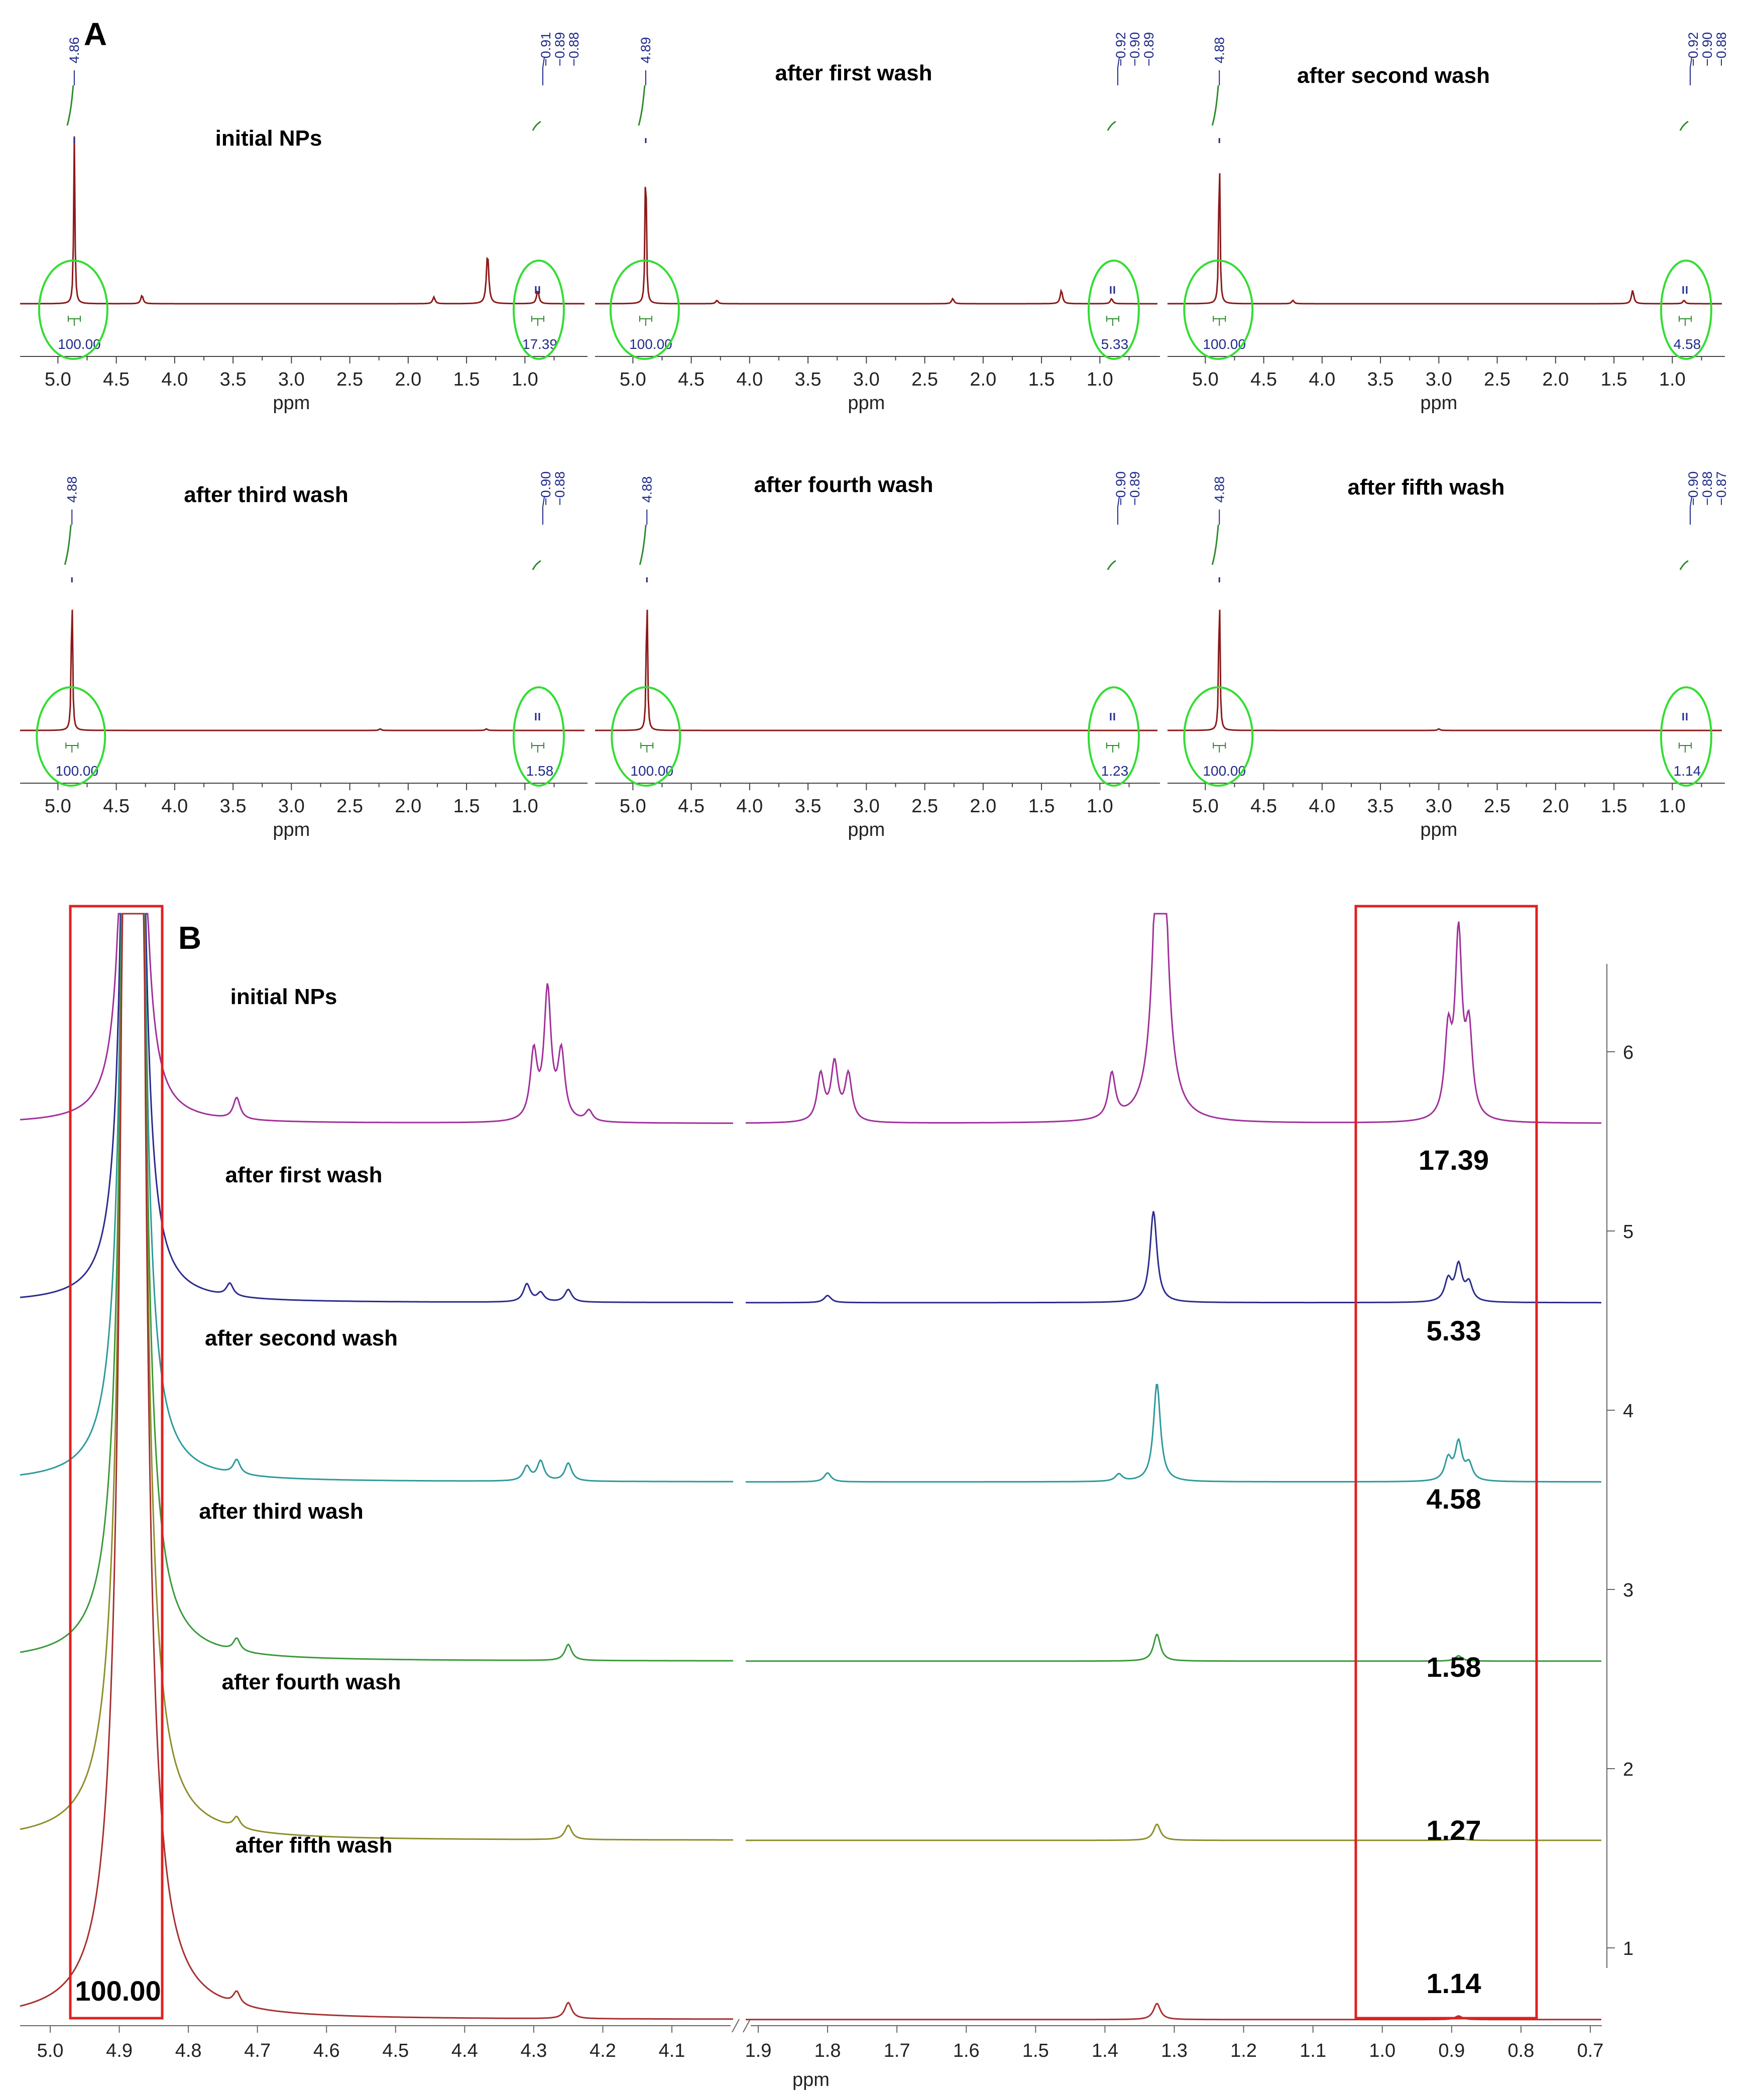  What do you see at coordinates (349, 807) in the screenshot?
I see `x-tick-label: 2.5` at bounding box center [349, 807].